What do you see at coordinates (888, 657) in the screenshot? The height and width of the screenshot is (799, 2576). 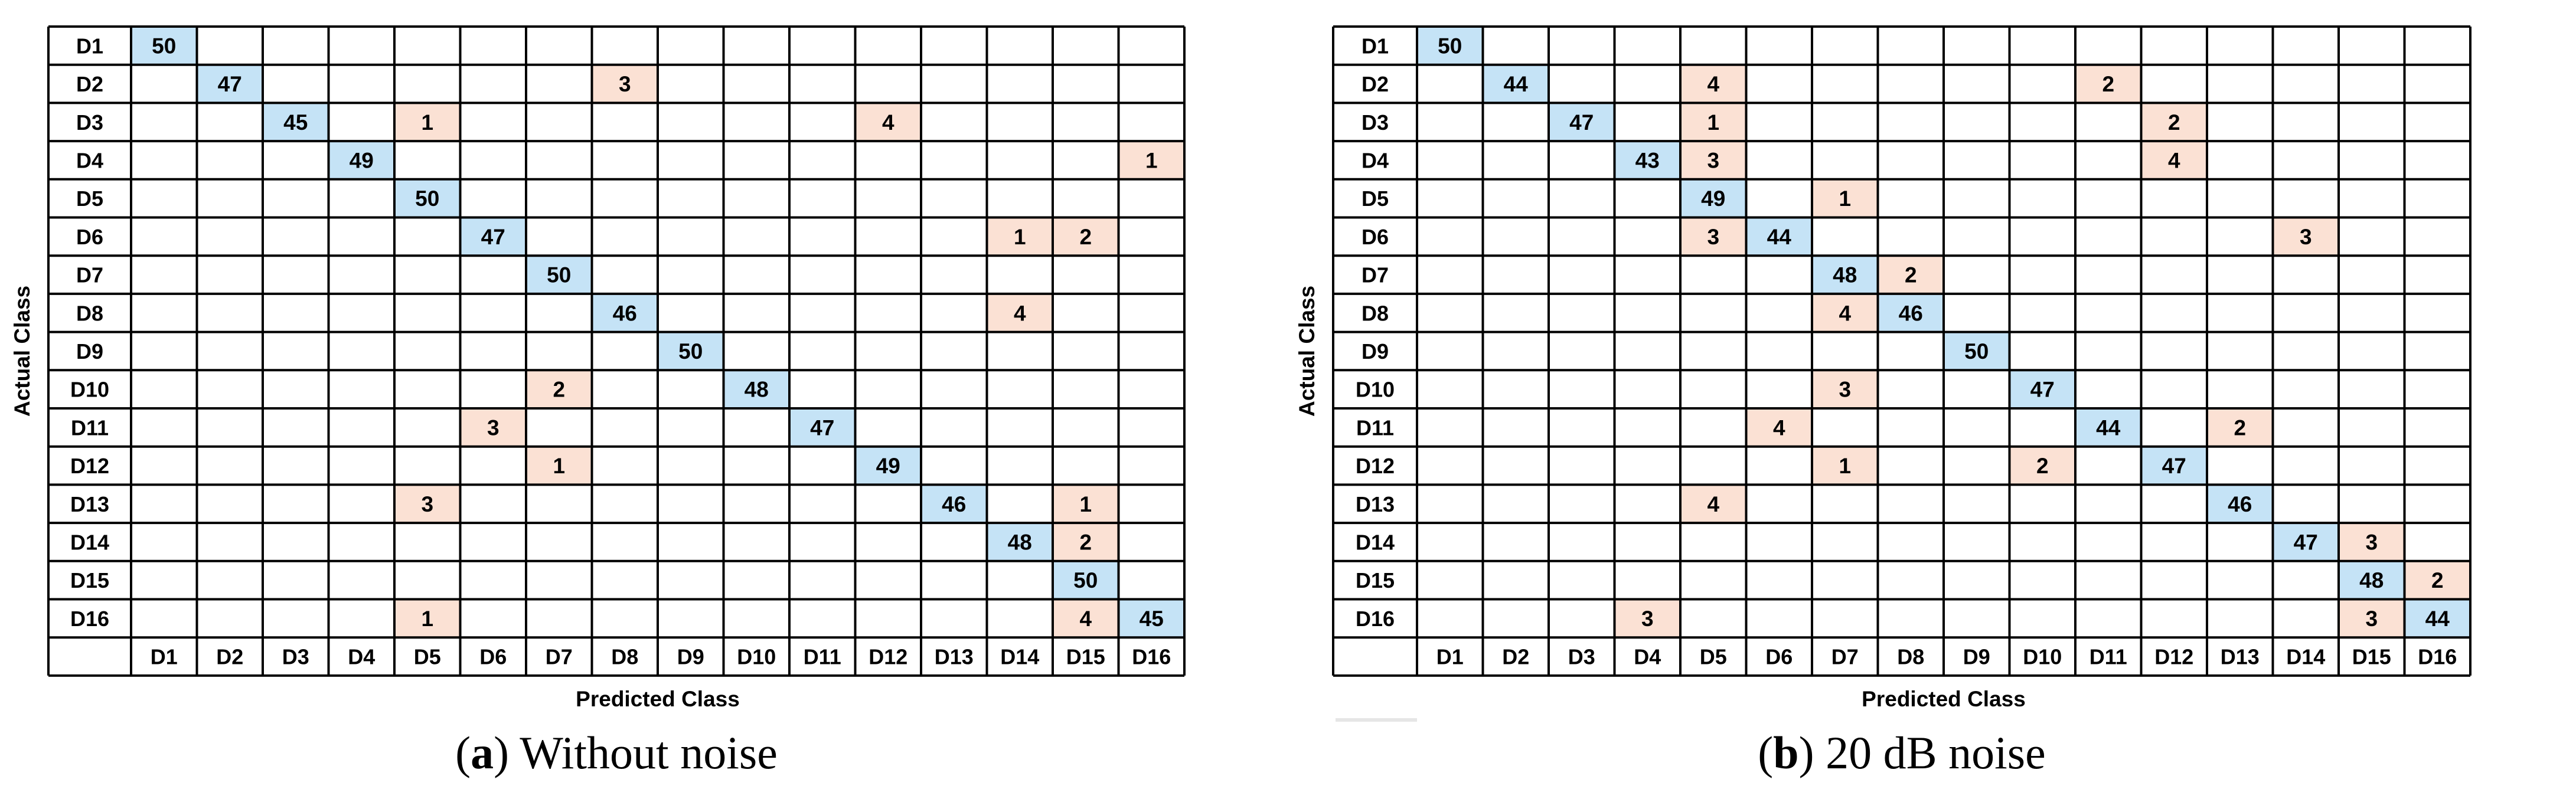 I see `col-label: D12` at bounding box center [888, 657].